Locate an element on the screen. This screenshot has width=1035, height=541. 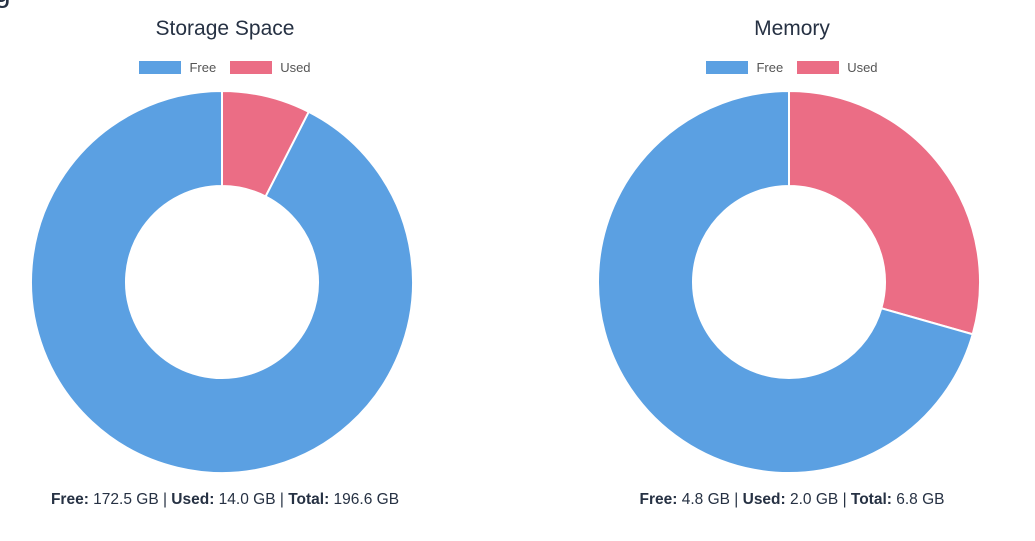
memory-free-value: 4.8 GB is located at coordinates (706, 499).